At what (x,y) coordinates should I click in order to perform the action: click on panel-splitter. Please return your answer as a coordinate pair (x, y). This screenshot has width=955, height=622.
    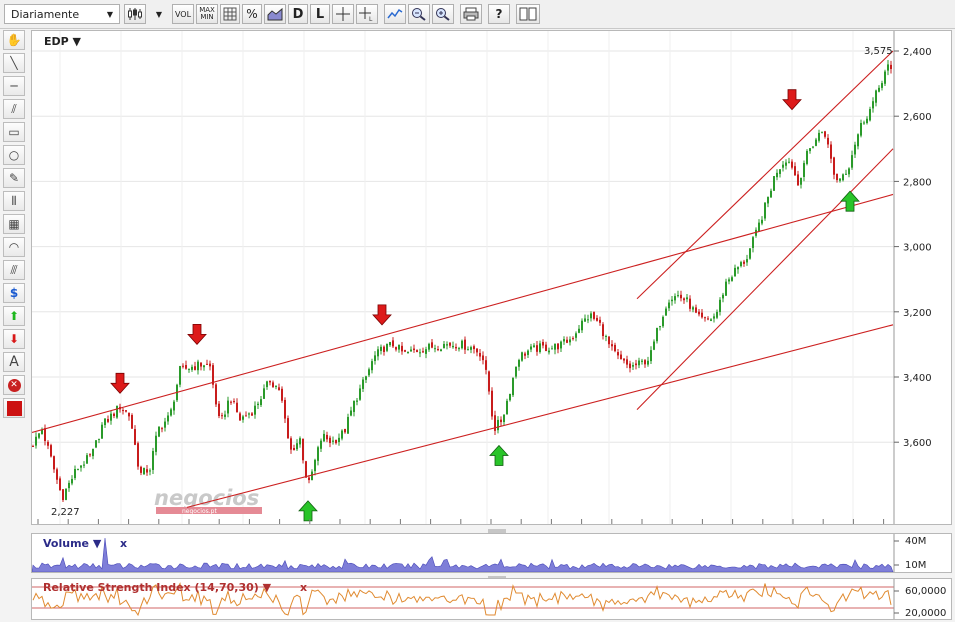
    Looking at the image, I should click on (497, 530).